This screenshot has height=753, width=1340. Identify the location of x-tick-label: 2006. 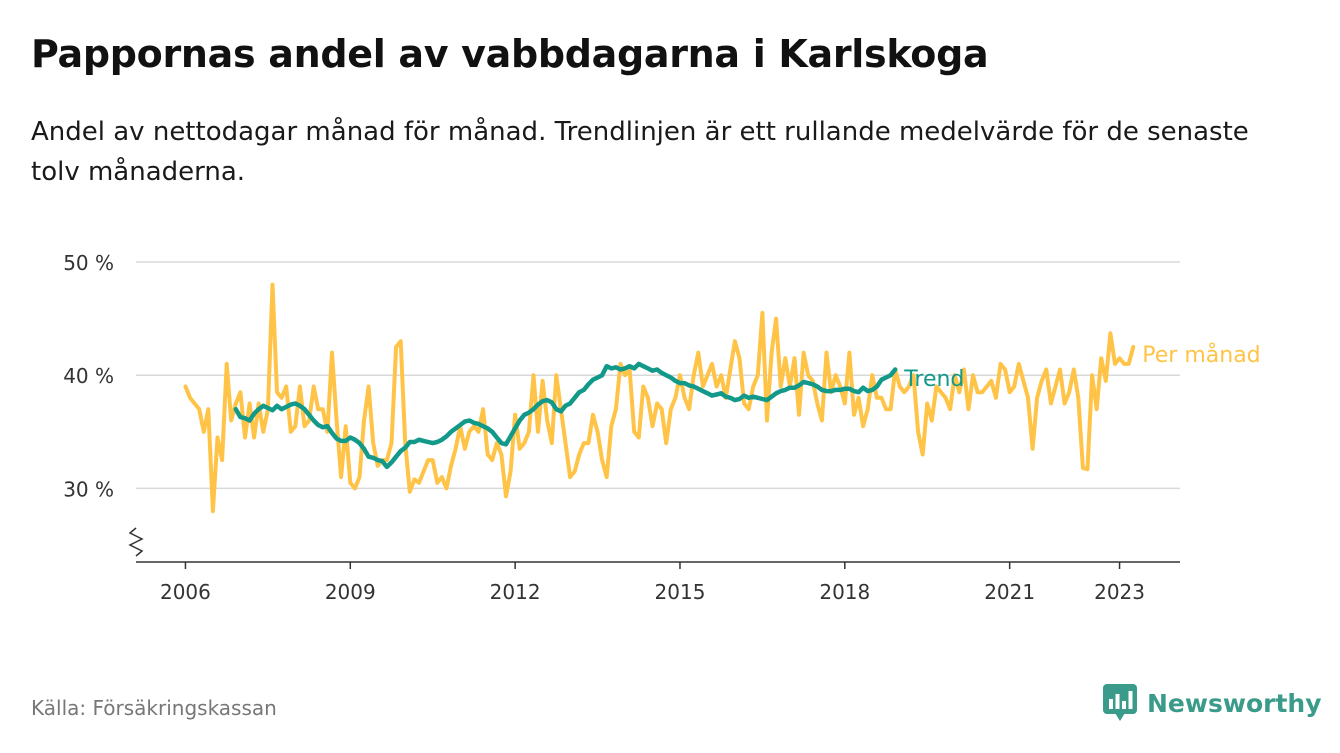
(185, 592).